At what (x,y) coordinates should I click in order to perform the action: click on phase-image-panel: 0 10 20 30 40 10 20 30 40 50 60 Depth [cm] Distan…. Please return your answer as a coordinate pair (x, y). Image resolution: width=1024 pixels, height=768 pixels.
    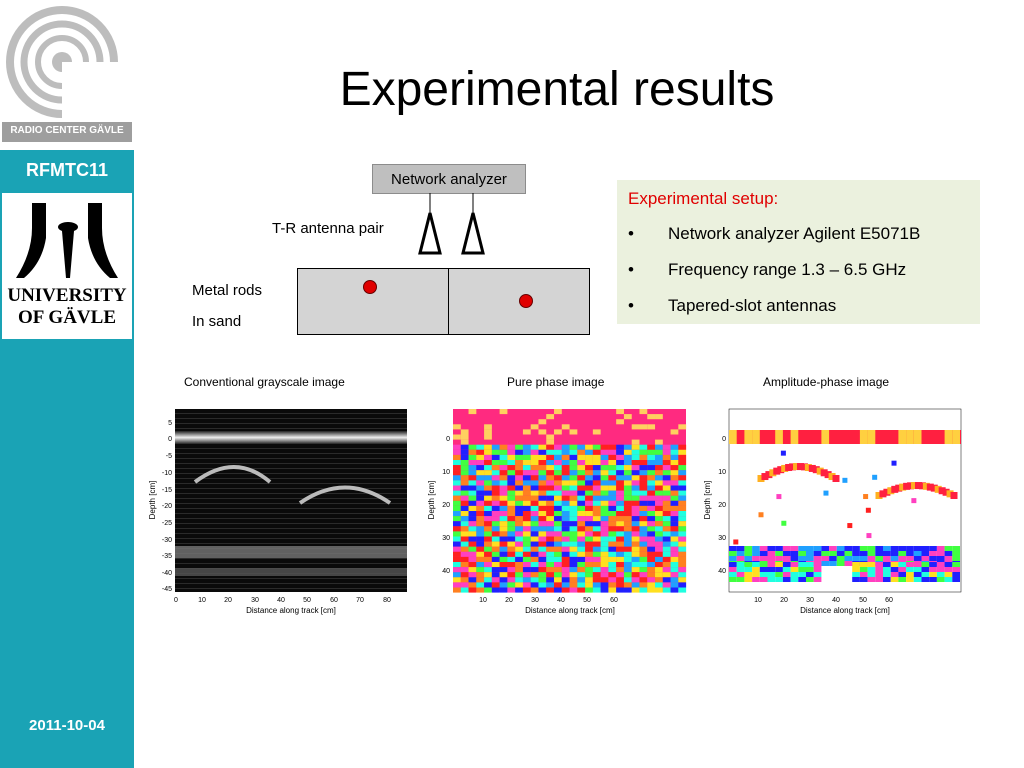
    Looking at the image, I should click on (557, 512).